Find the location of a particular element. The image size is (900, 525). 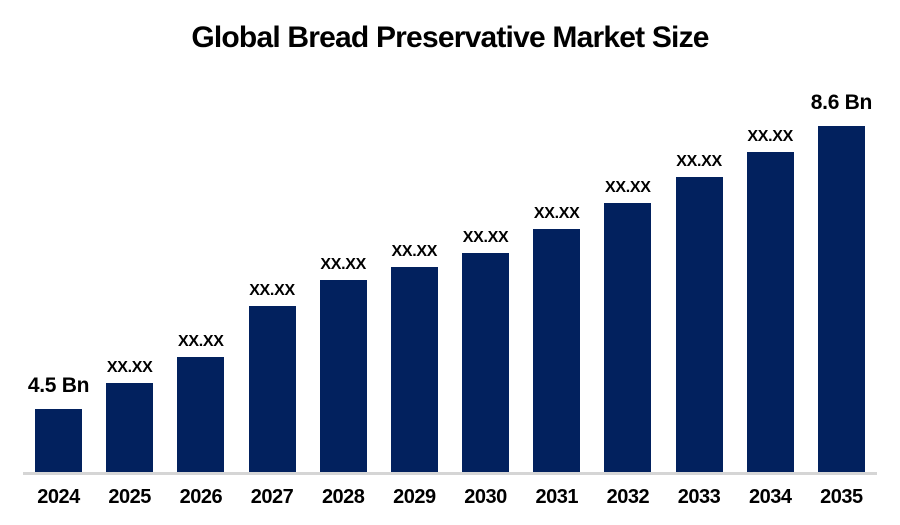

x-axis-line is located at coordinates (450, 473).